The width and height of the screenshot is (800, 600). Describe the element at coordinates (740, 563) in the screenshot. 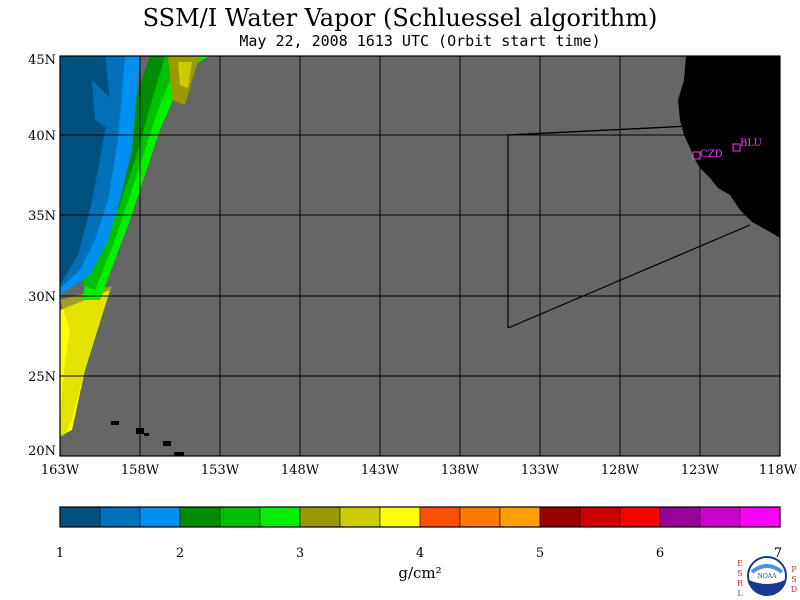

I see `logo-letter-e: E` at that location.